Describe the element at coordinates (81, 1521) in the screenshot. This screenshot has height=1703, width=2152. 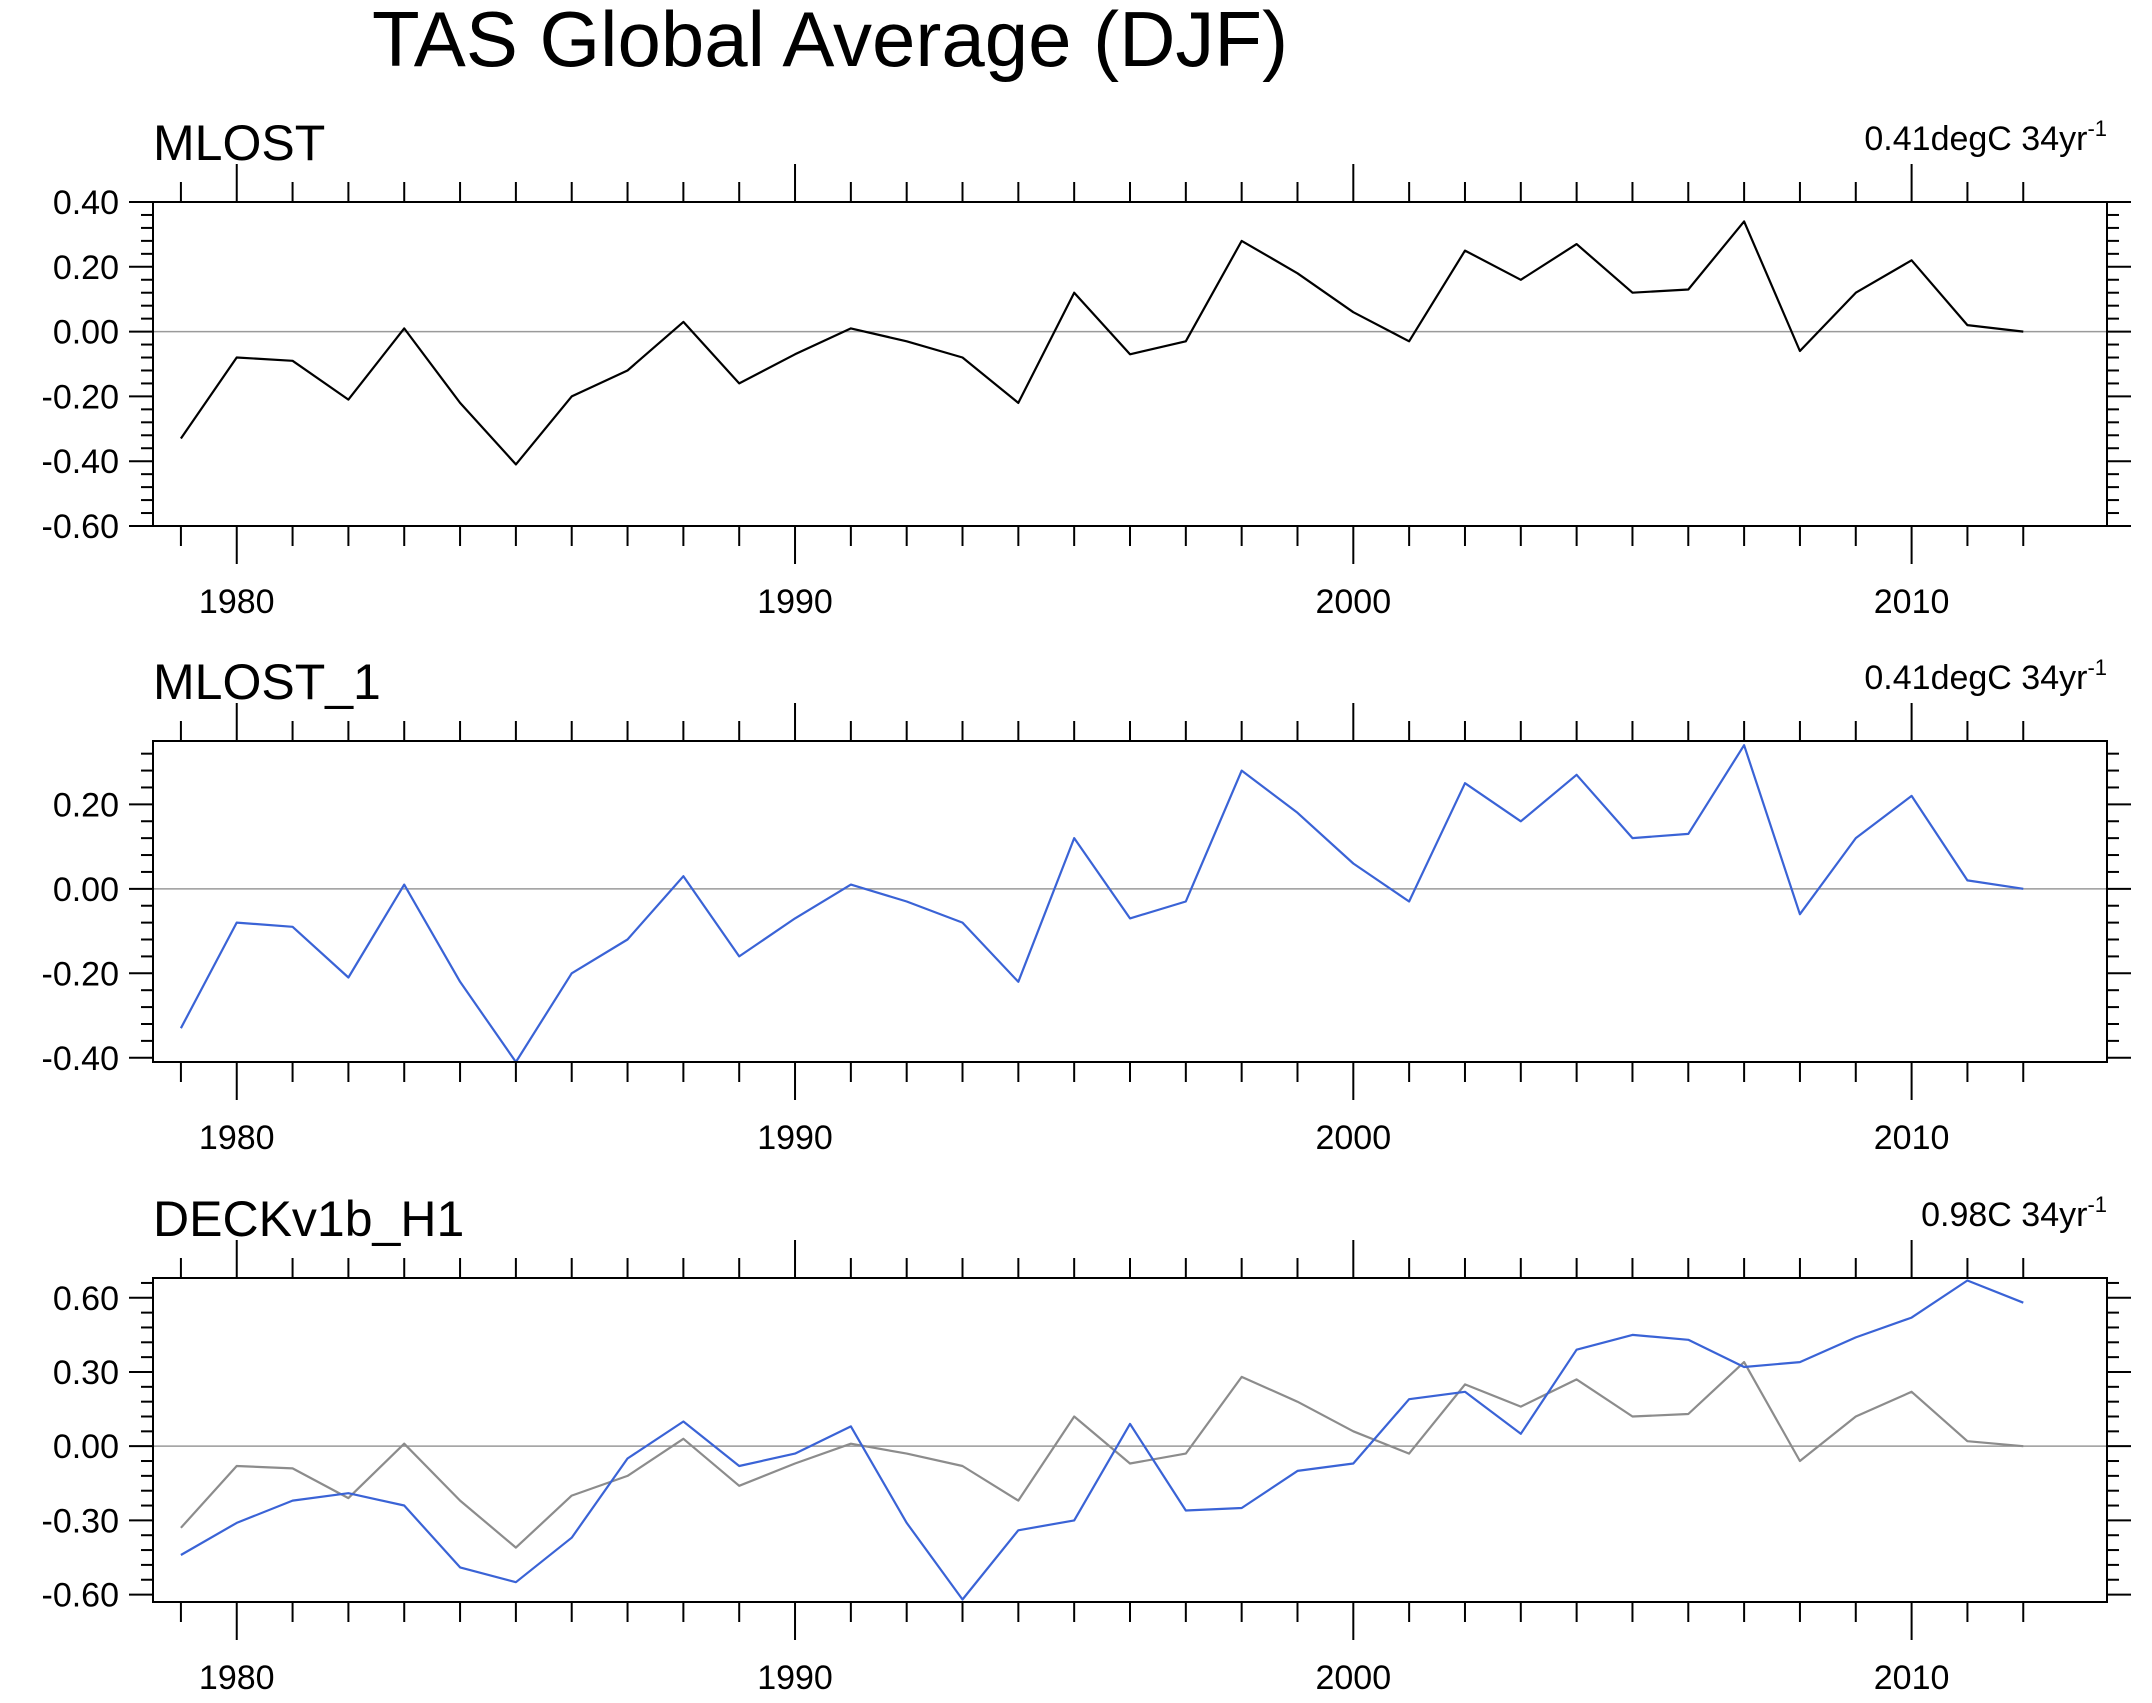
I see `y-tick-label: -0.30` at that location.